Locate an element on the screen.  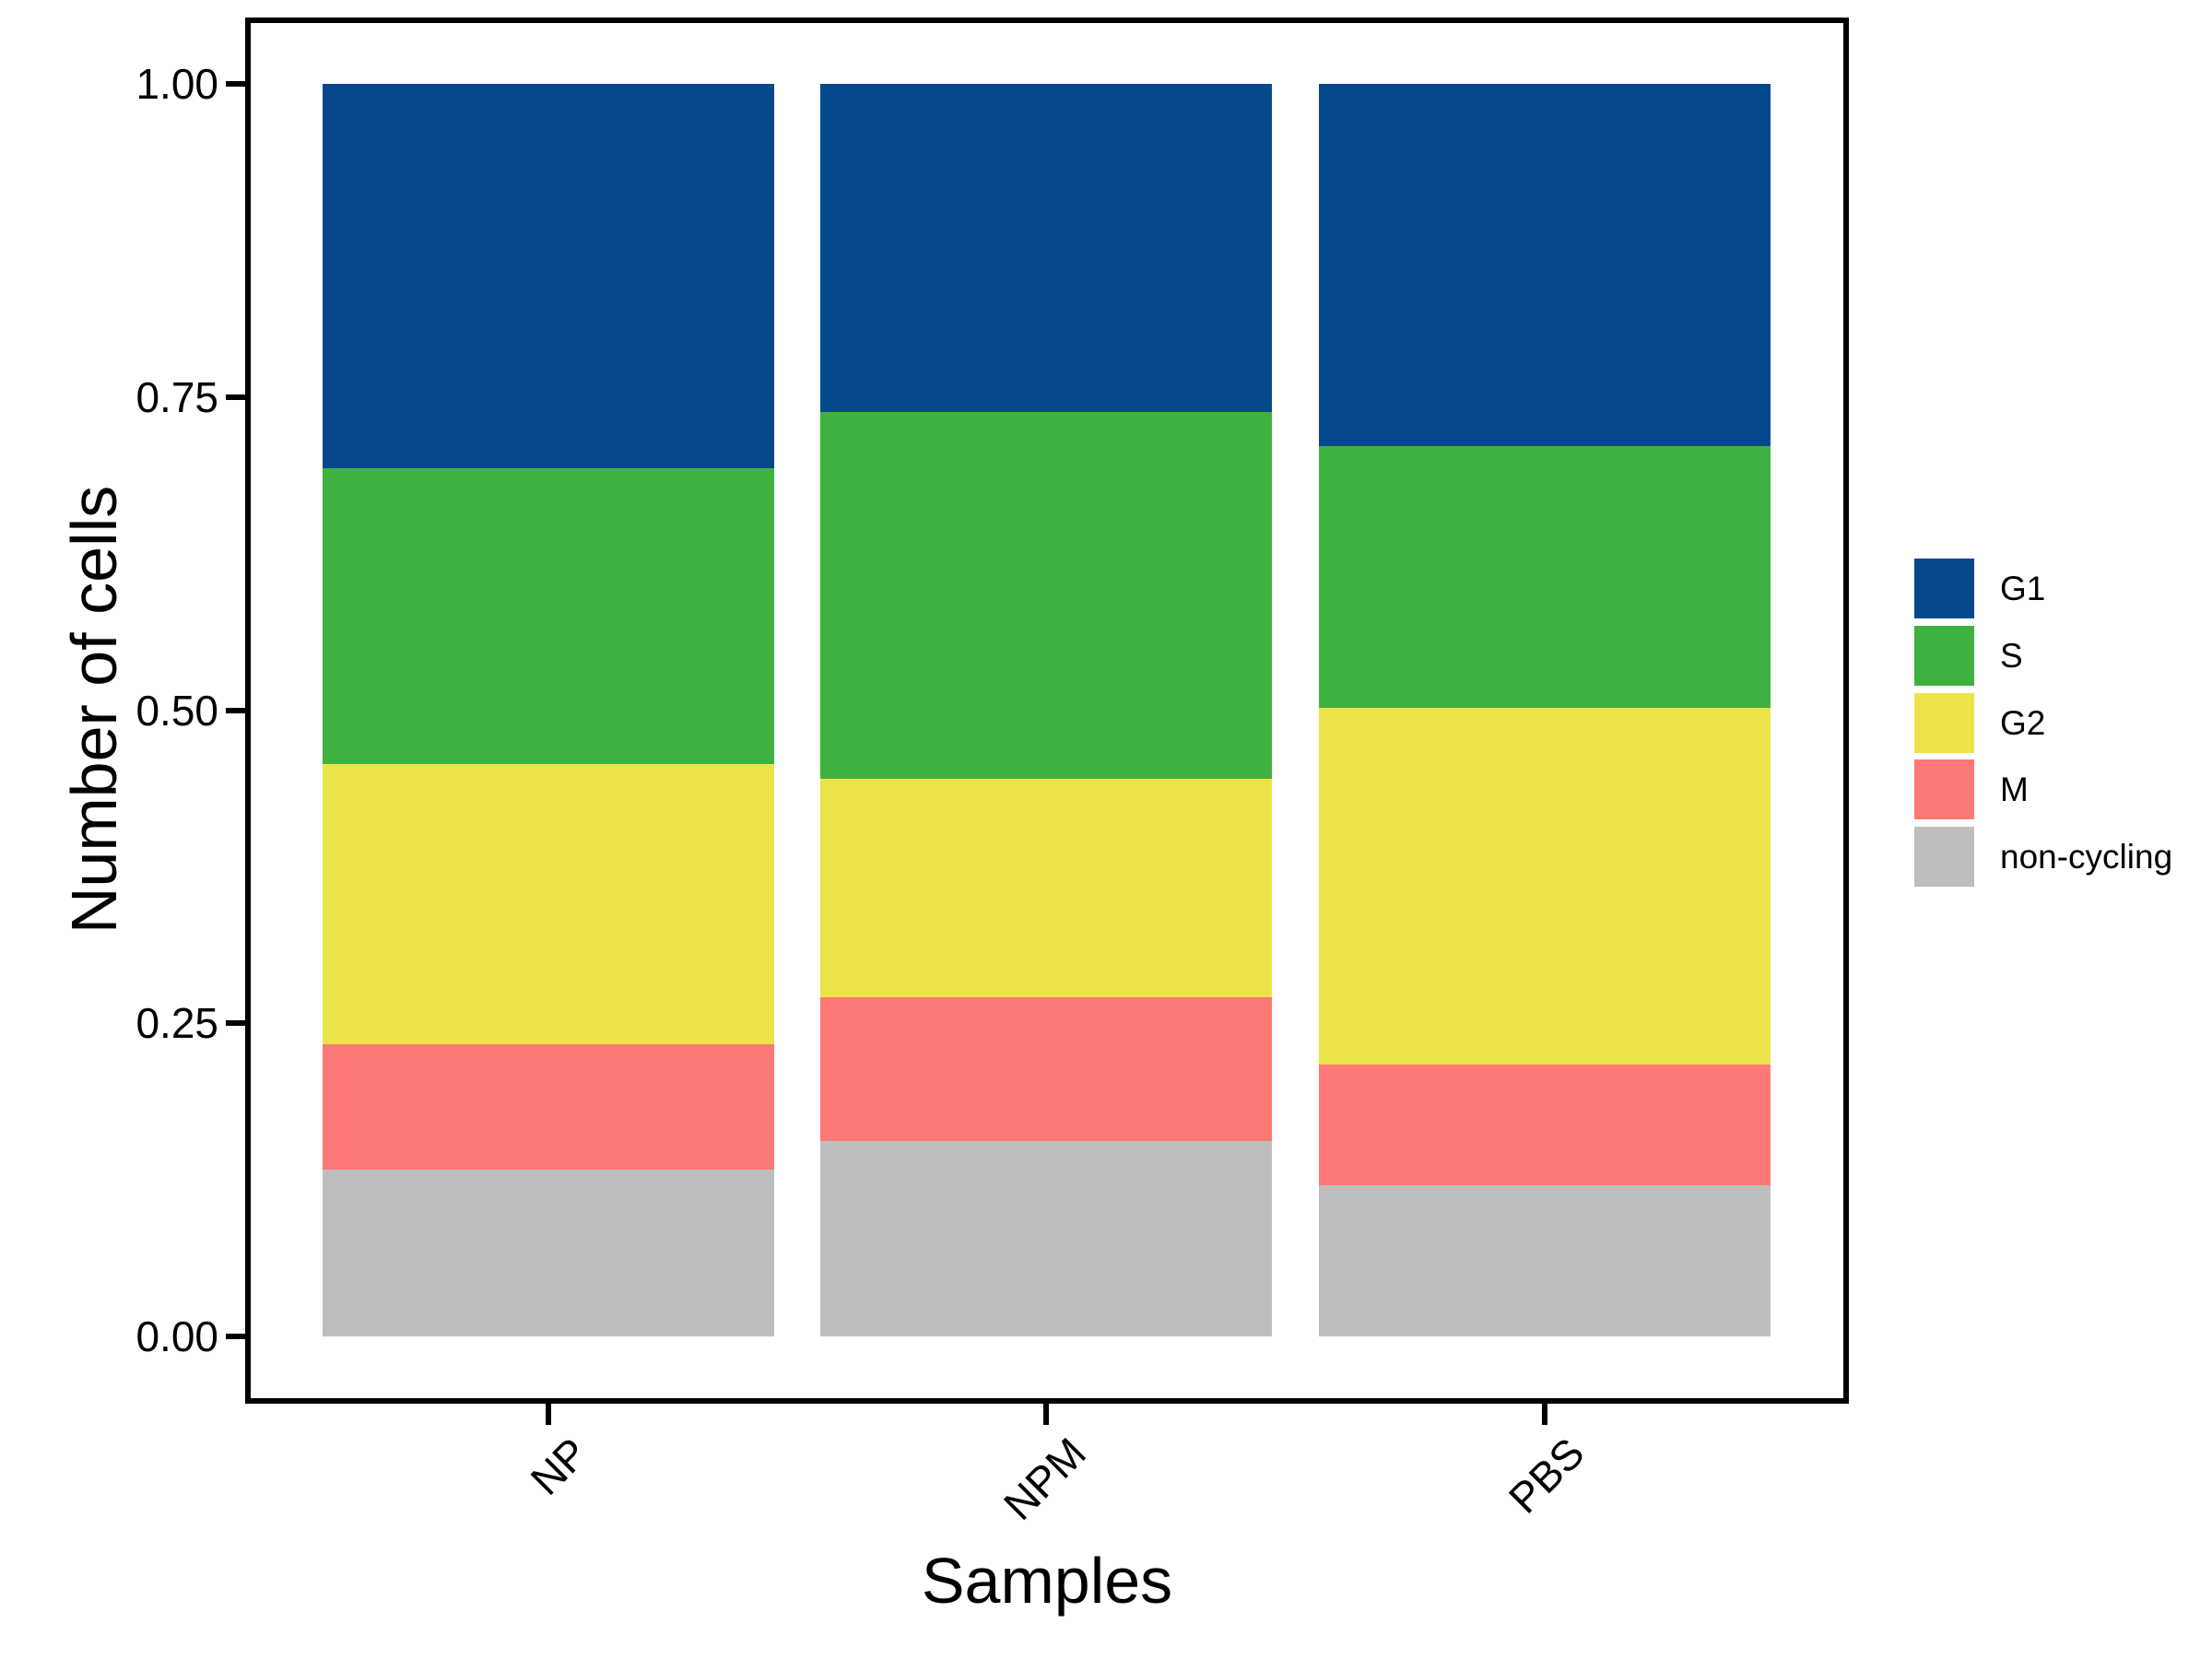
y-tick-label: 0.00 is located at coordinates (176, 1336).